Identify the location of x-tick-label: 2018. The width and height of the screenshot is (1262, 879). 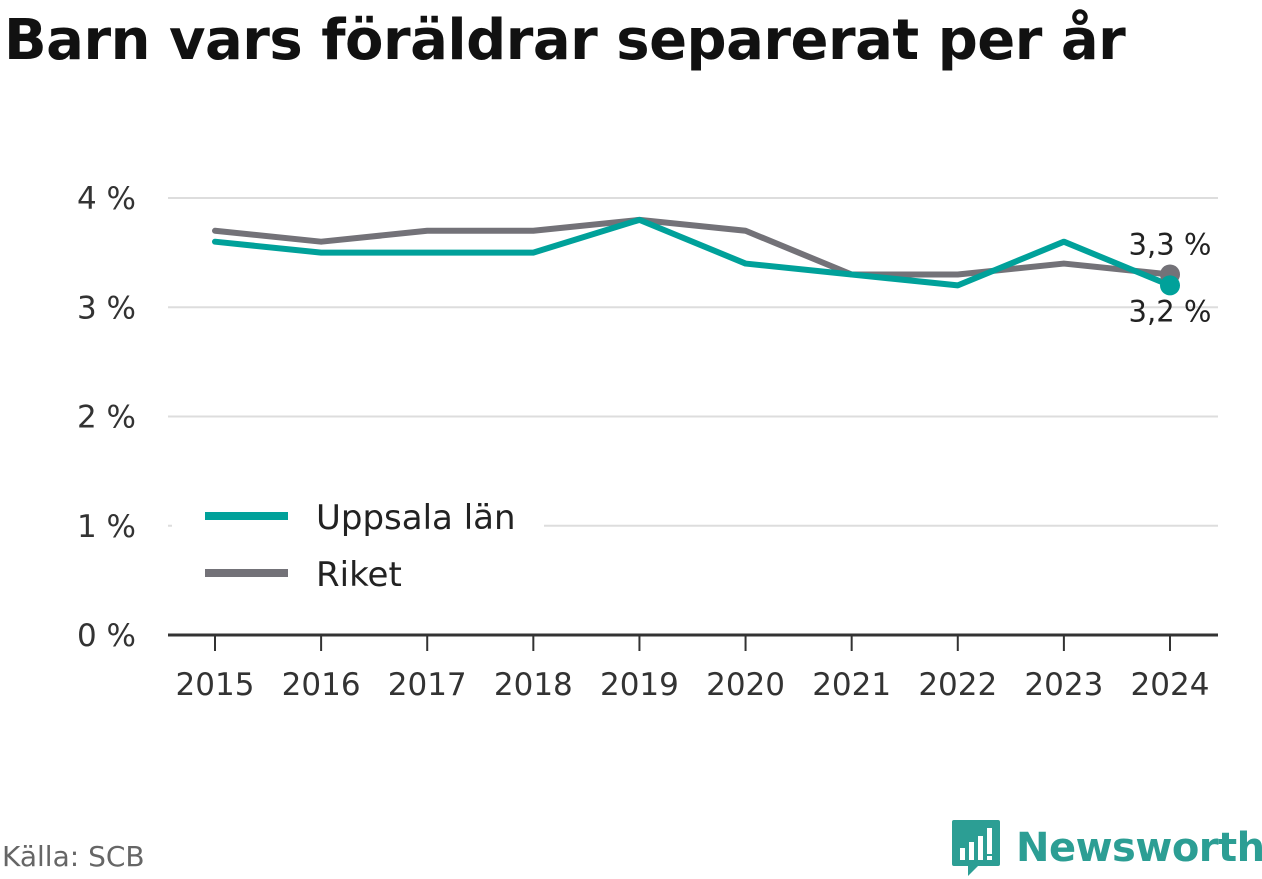
(533, 685).